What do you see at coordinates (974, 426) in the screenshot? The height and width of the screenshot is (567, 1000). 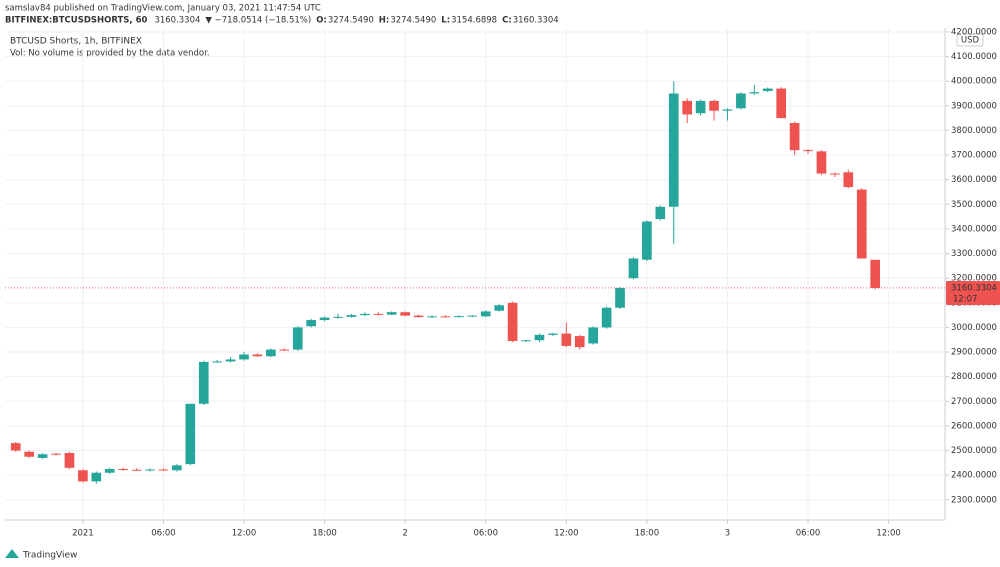 I see `y-tick-label: 2600.0000` at bounding box center [974, 426].